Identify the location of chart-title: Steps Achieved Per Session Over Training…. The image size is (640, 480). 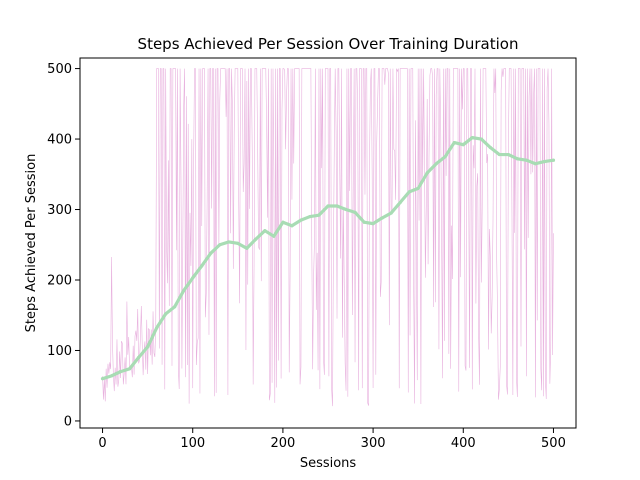
(328, 44).